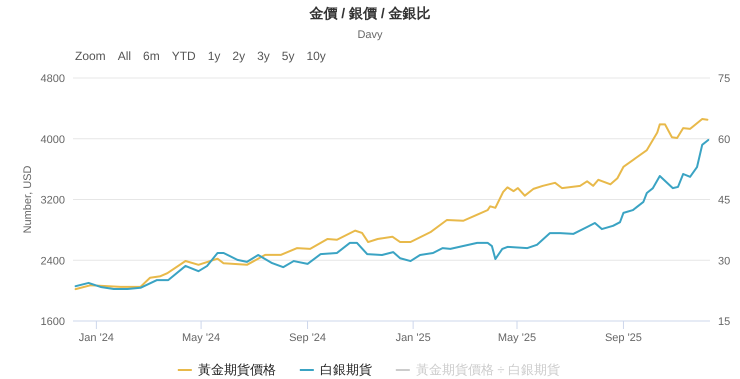 The image size is (740, 379). Describe the element at coordinates (316, 56) in the screenshot. I see `text: 10y` at that location.